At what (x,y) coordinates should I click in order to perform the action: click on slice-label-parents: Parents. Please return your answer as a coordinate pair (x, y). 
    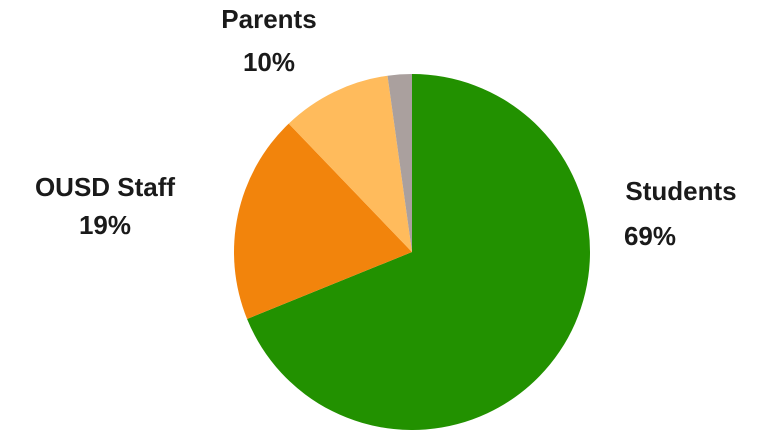
    Looking at the image, I should click on (268, 19).